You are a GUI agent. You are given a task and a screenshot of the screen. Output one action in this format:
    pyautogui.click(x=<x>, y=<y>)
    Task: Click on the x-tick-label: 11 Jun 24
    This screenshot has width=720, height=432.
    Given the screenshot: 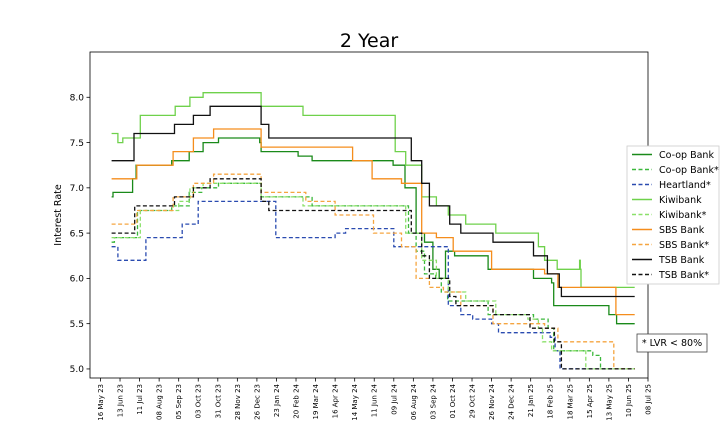 What is the action you would take?
    pyautogui.click(x=375, y=400)
    